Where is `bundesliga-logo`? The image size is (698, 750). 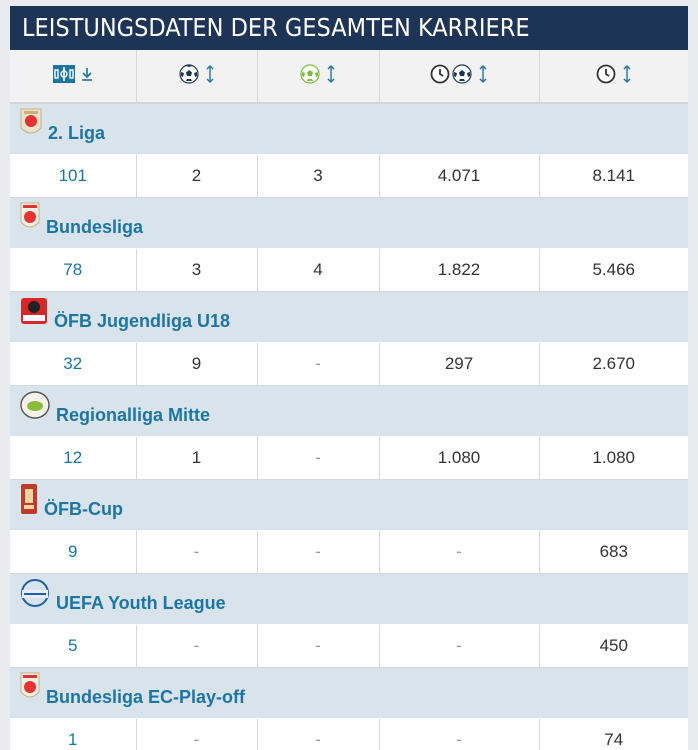
bundesliga-logo is located at coordinates (30, 219).